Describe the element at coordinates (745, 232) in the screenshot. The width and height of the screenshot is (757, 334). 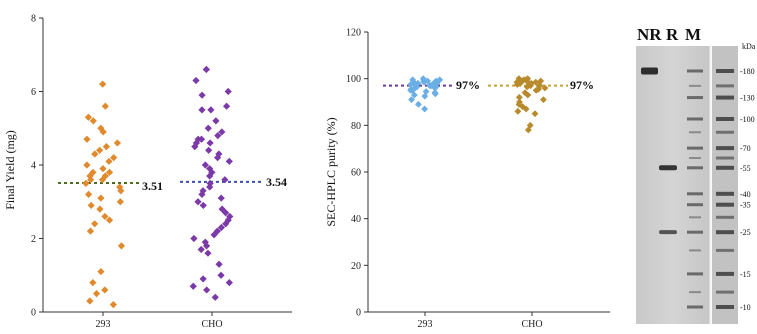
I see `gel-marker-label: -25` at that location.